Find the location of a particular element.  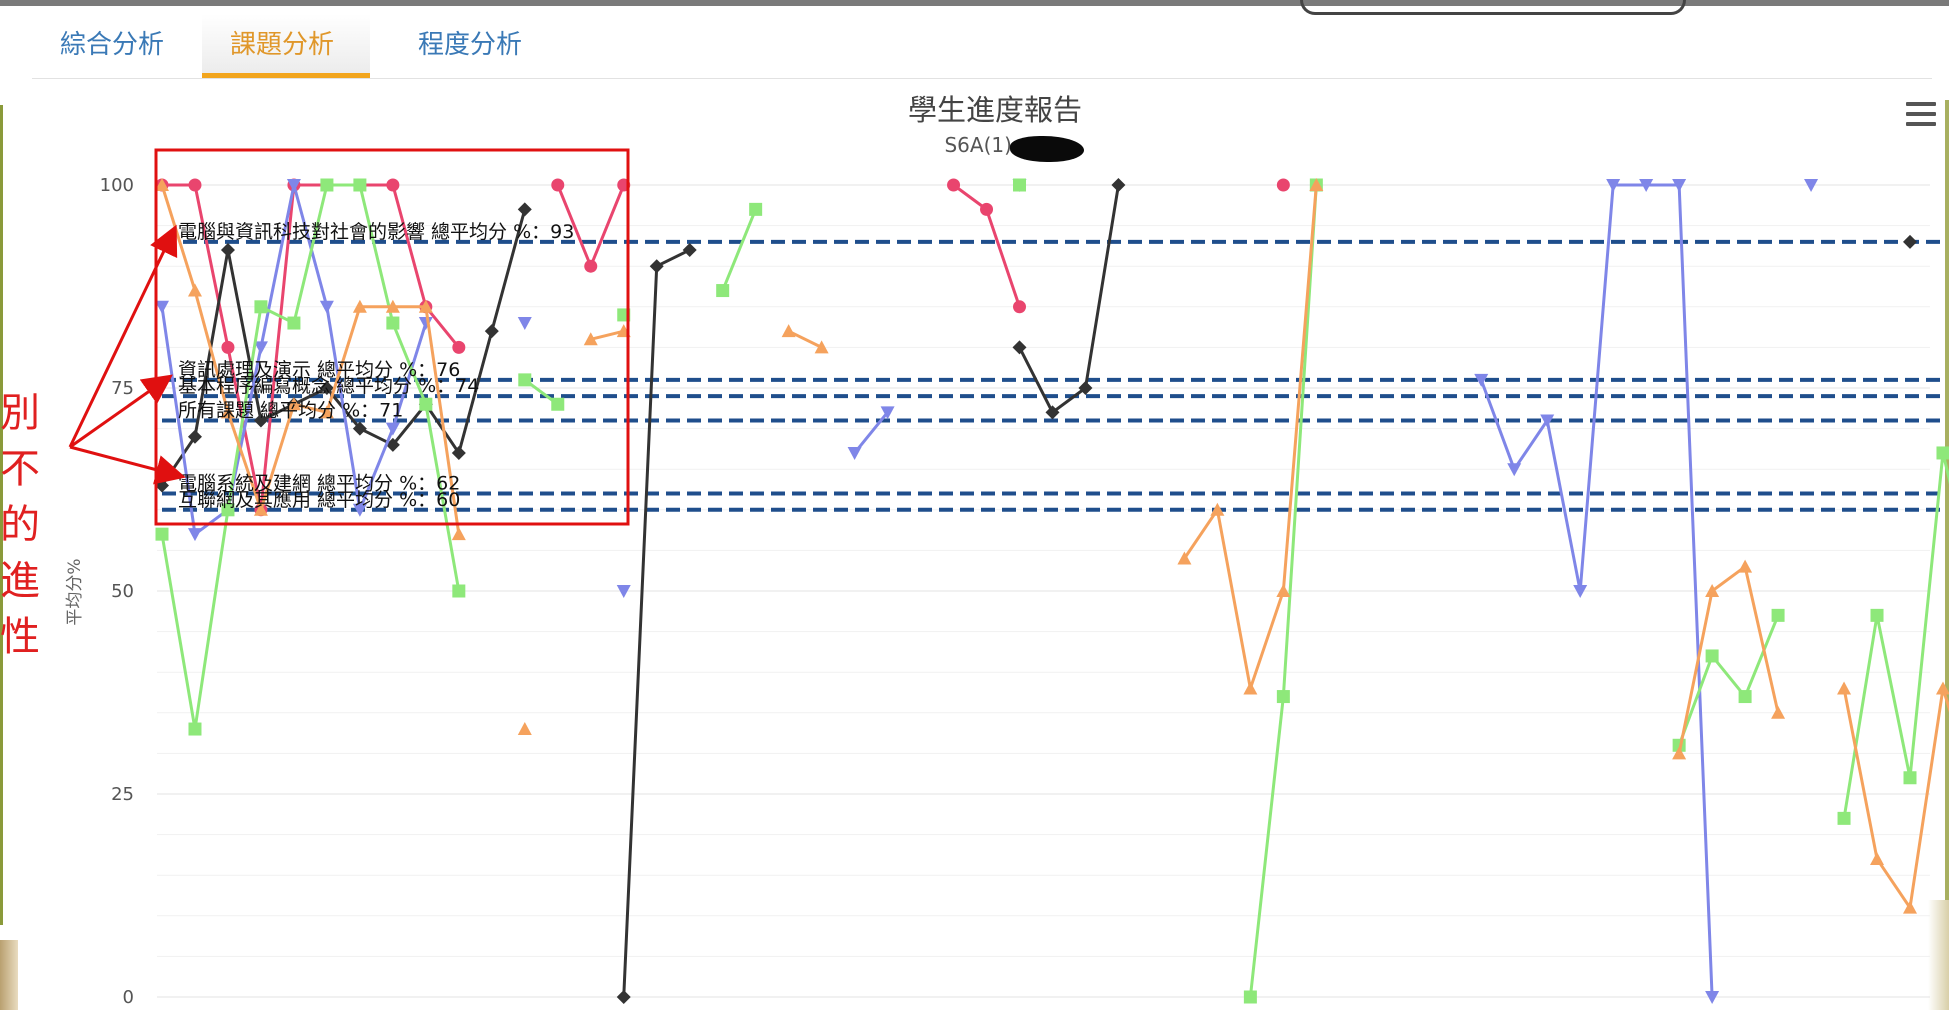

tab-level-analysis: 程度分析 is located at coordinates (470, 45).